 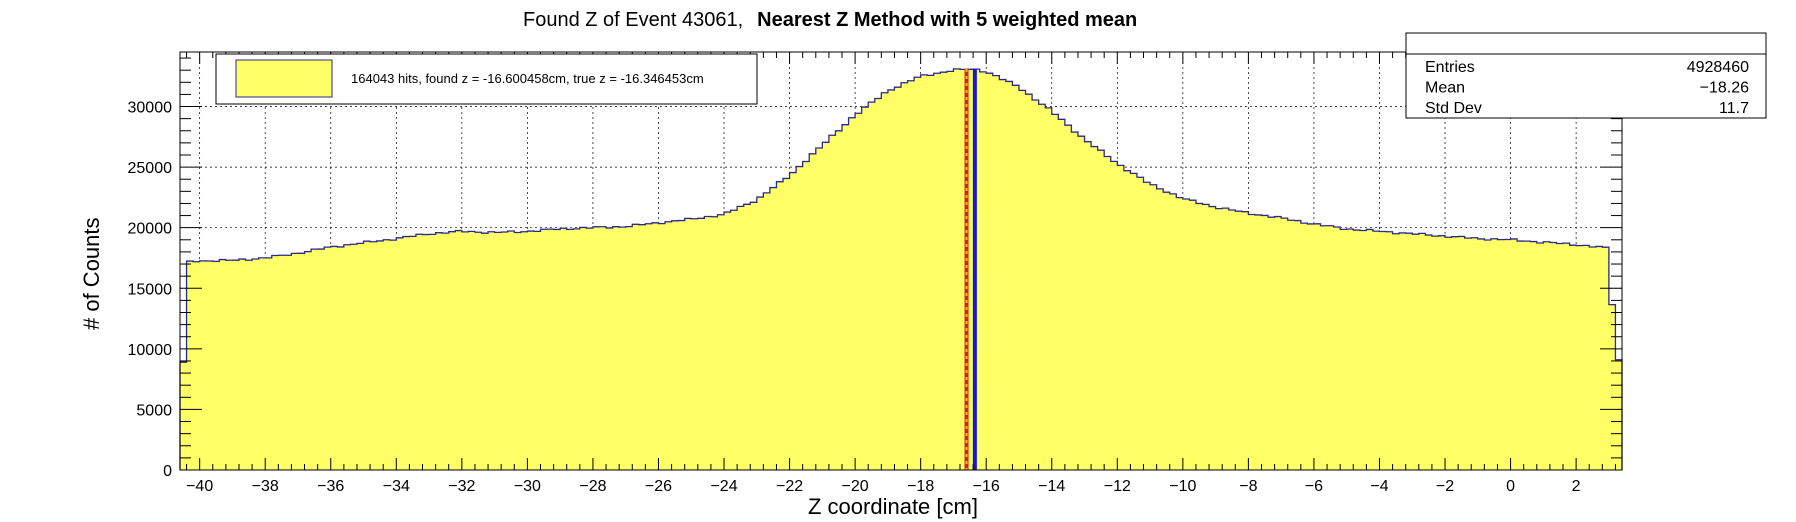 I want to click on marker-lines, so click(x=970, y=269).